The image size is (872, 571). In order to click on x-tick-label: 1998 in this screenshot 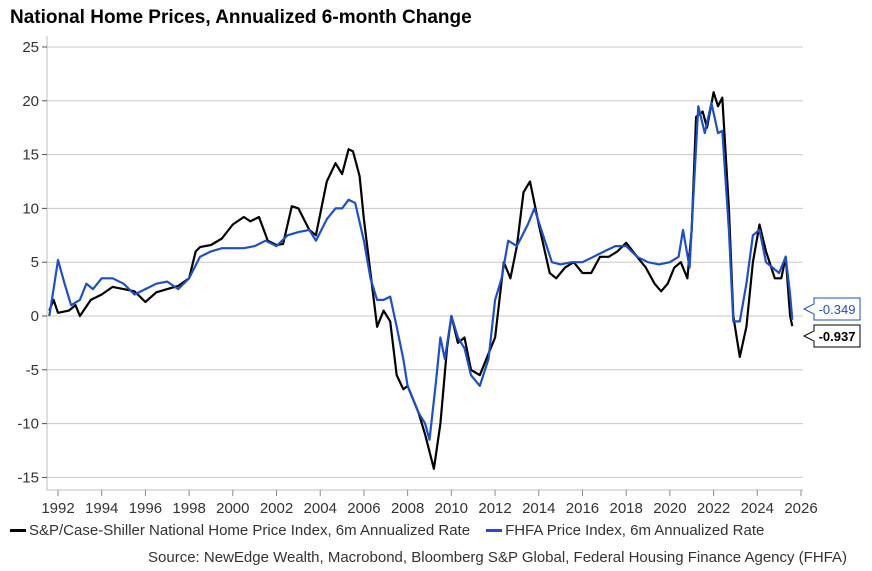, I will do `click(188, 508)`.